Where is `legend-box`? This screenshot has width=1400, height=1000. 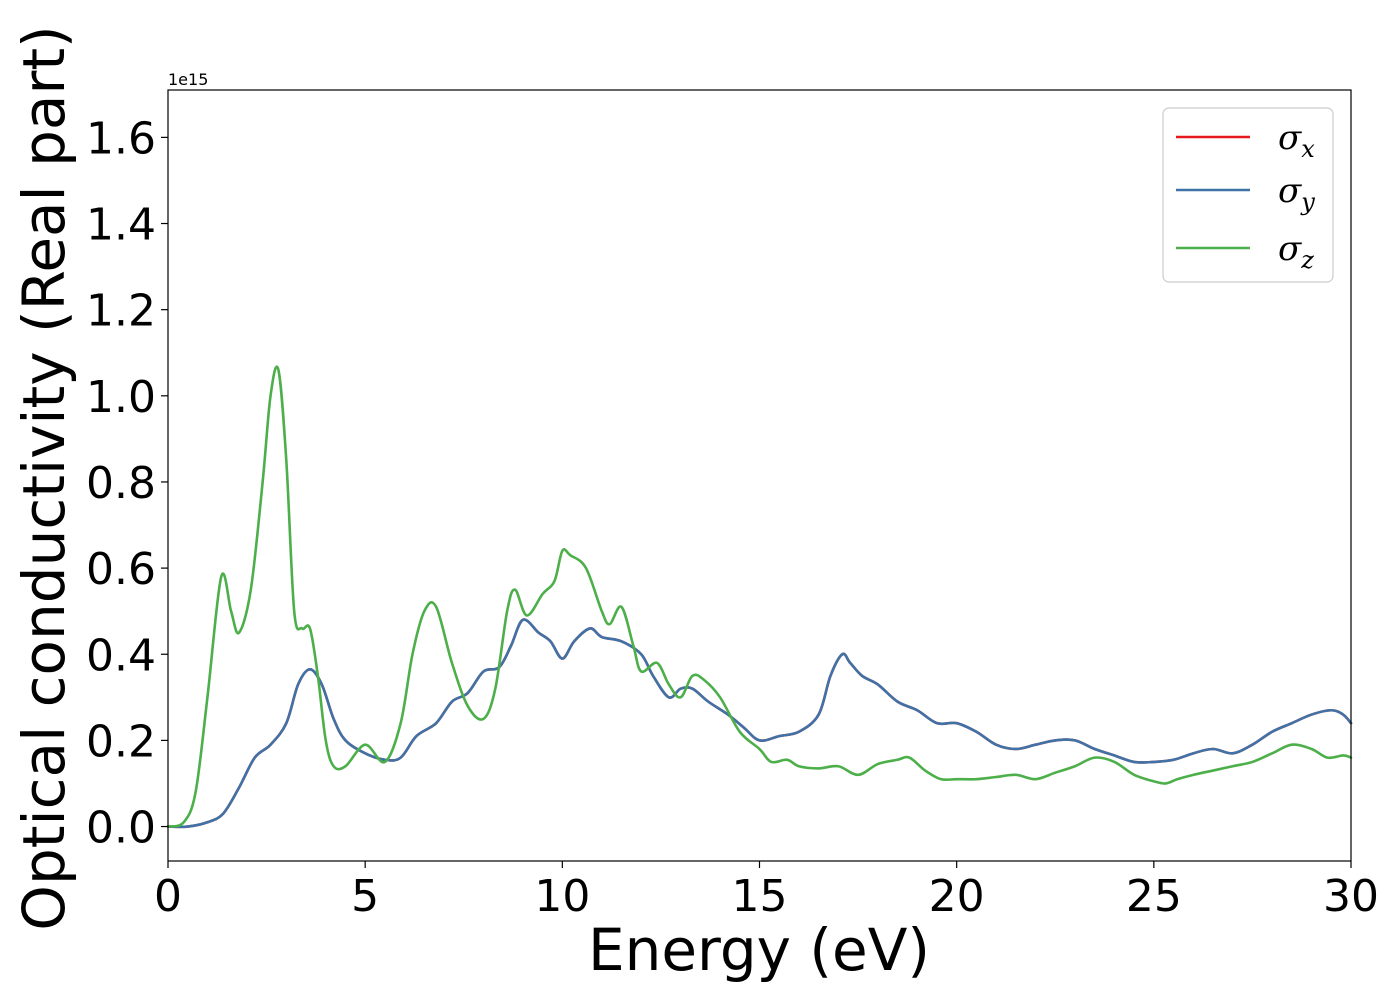 legend-box is located at coordinates (1248, 195).